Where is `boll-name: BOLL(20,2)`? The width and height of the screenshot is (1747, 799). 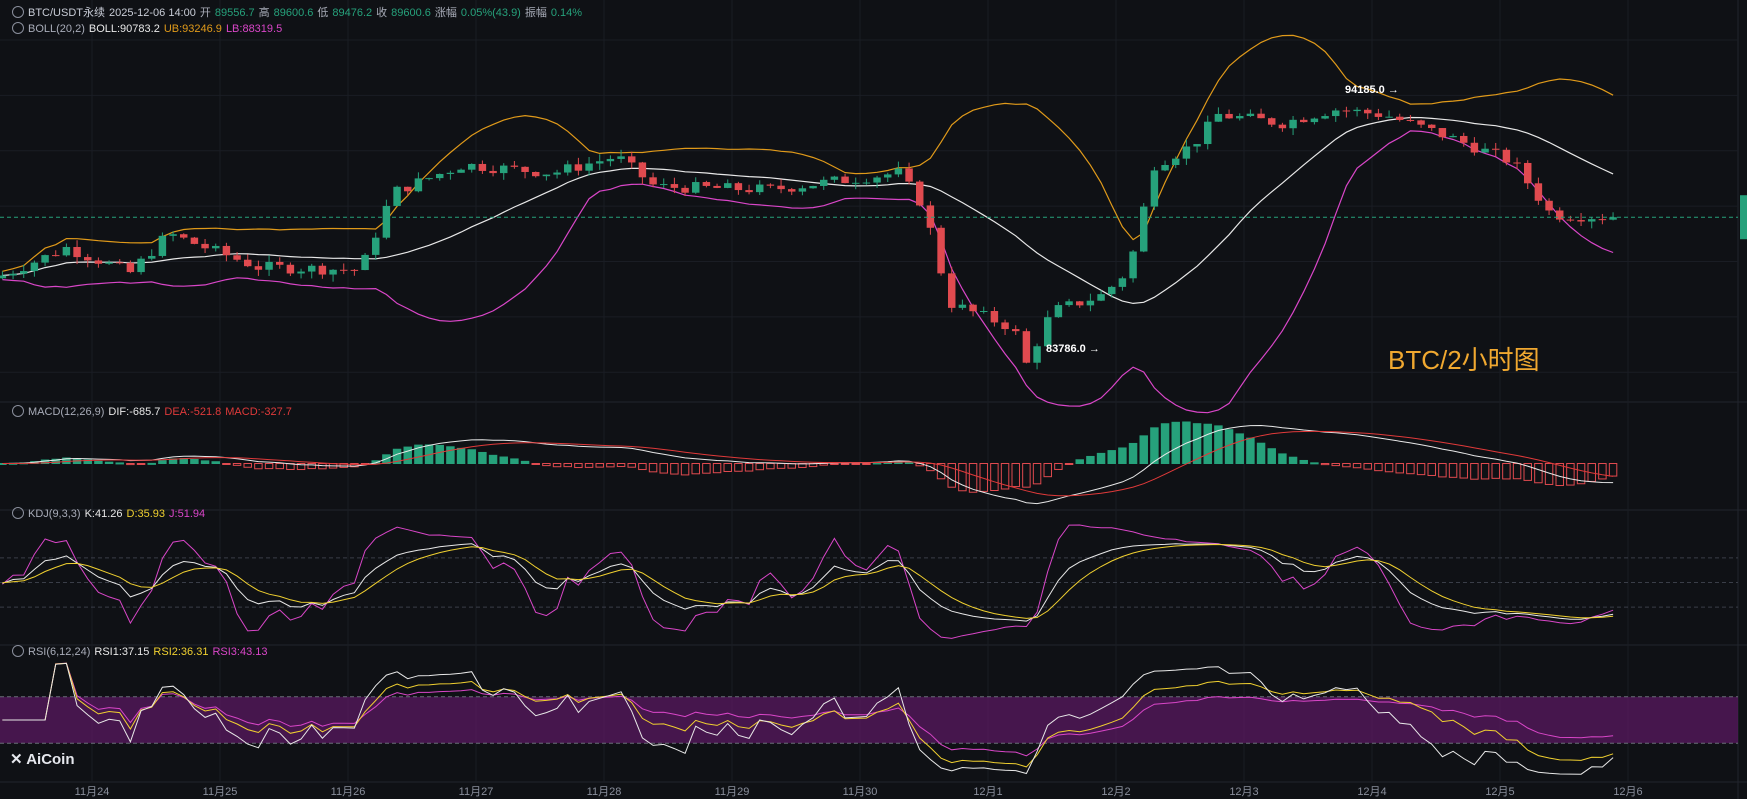
boll-name: BOLL(20,2) is located at coordinates (56, 29).